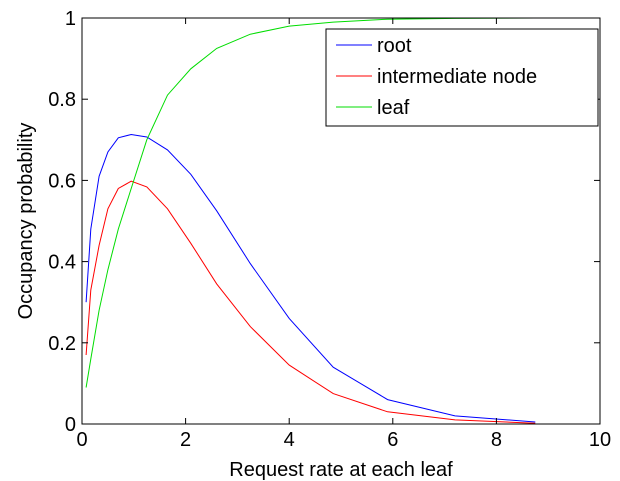 This screenshot has width=620, height=481. What do you see at coordinates (81, 440) in the screenshot?
I see `x-tick-label: 0` at bounding box center [81, 440].